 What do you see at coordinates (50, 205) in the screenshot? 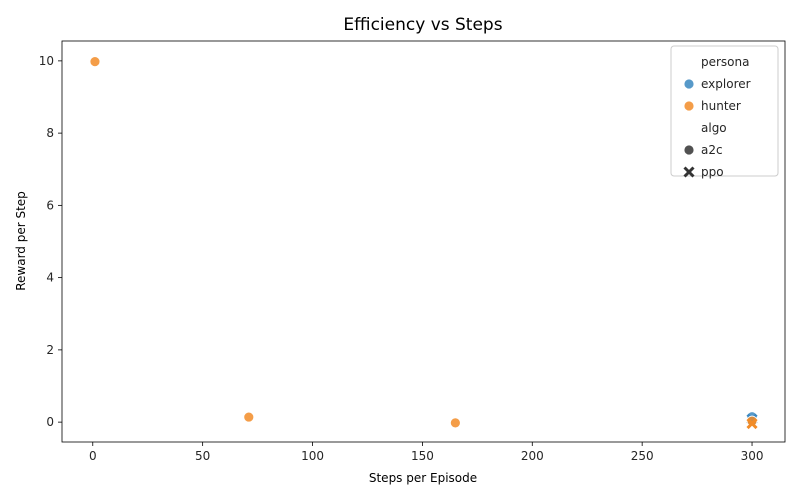
I see `y-tick-label: 6` at bounding box center [50, 205].